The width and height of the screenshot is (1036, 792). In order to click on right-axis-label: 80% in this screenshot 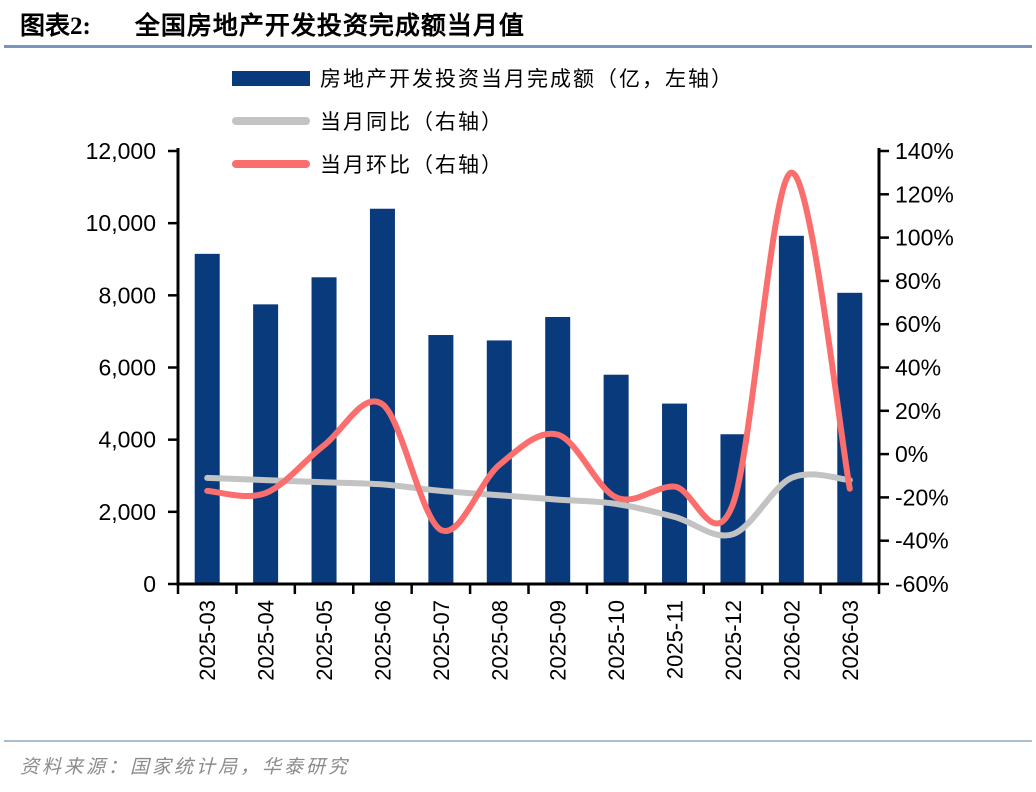, I will do `click(918, 281)`.